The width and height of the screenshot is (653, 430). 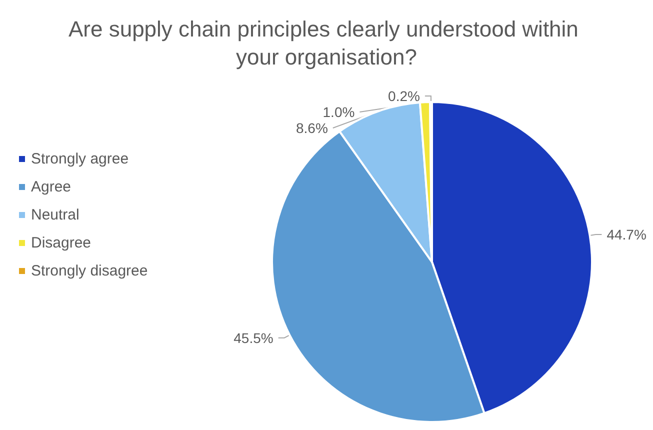 What do you see at coordinates (626, 234) in the screenshot?
I see `data-label: 44.7%` at bounding box center [626, 234].